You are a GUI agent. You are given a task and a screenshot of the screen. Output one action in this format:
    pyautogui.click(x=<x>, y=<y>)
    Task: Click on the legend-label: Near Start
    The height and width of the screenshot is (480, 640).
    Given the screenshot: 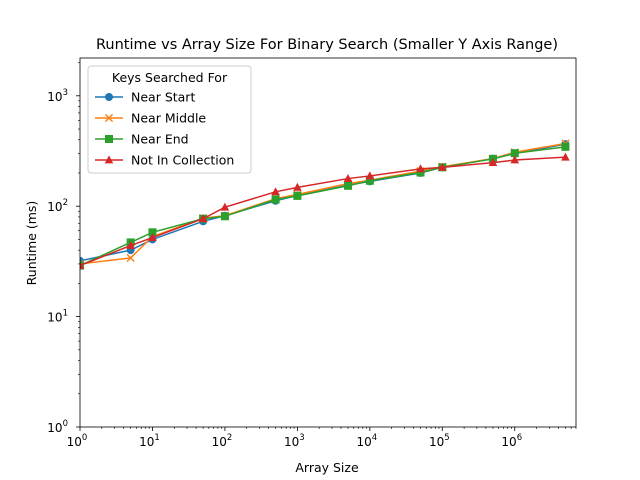 What is the action you would take?
    pyautogui.click(x=163, y=97)
    